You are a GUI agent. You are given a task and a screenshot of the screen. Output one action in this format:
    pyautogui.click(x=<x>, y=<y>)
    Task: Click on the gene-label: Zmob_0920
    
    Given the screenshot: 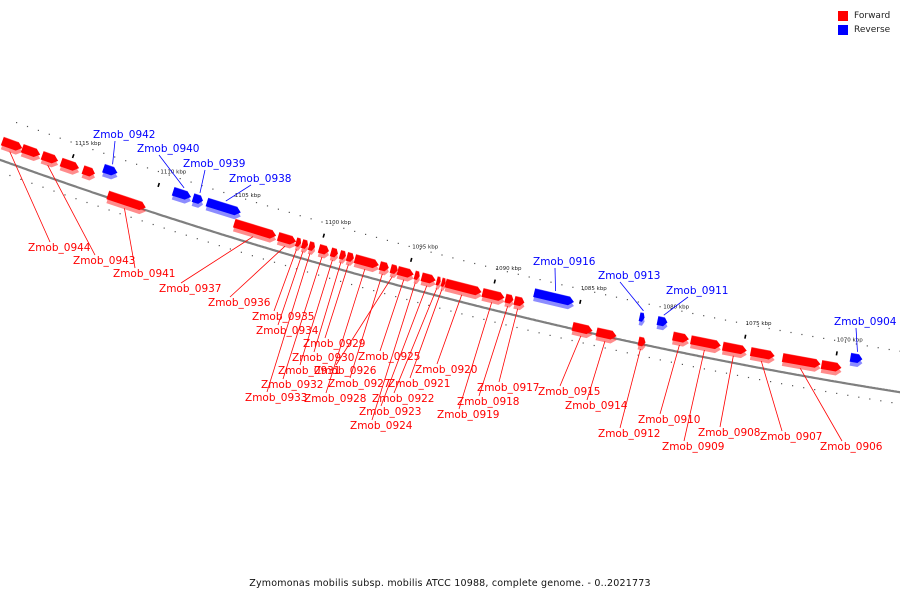 What is the action you would take?
    pyautogui.click(x=446, y=370)
    